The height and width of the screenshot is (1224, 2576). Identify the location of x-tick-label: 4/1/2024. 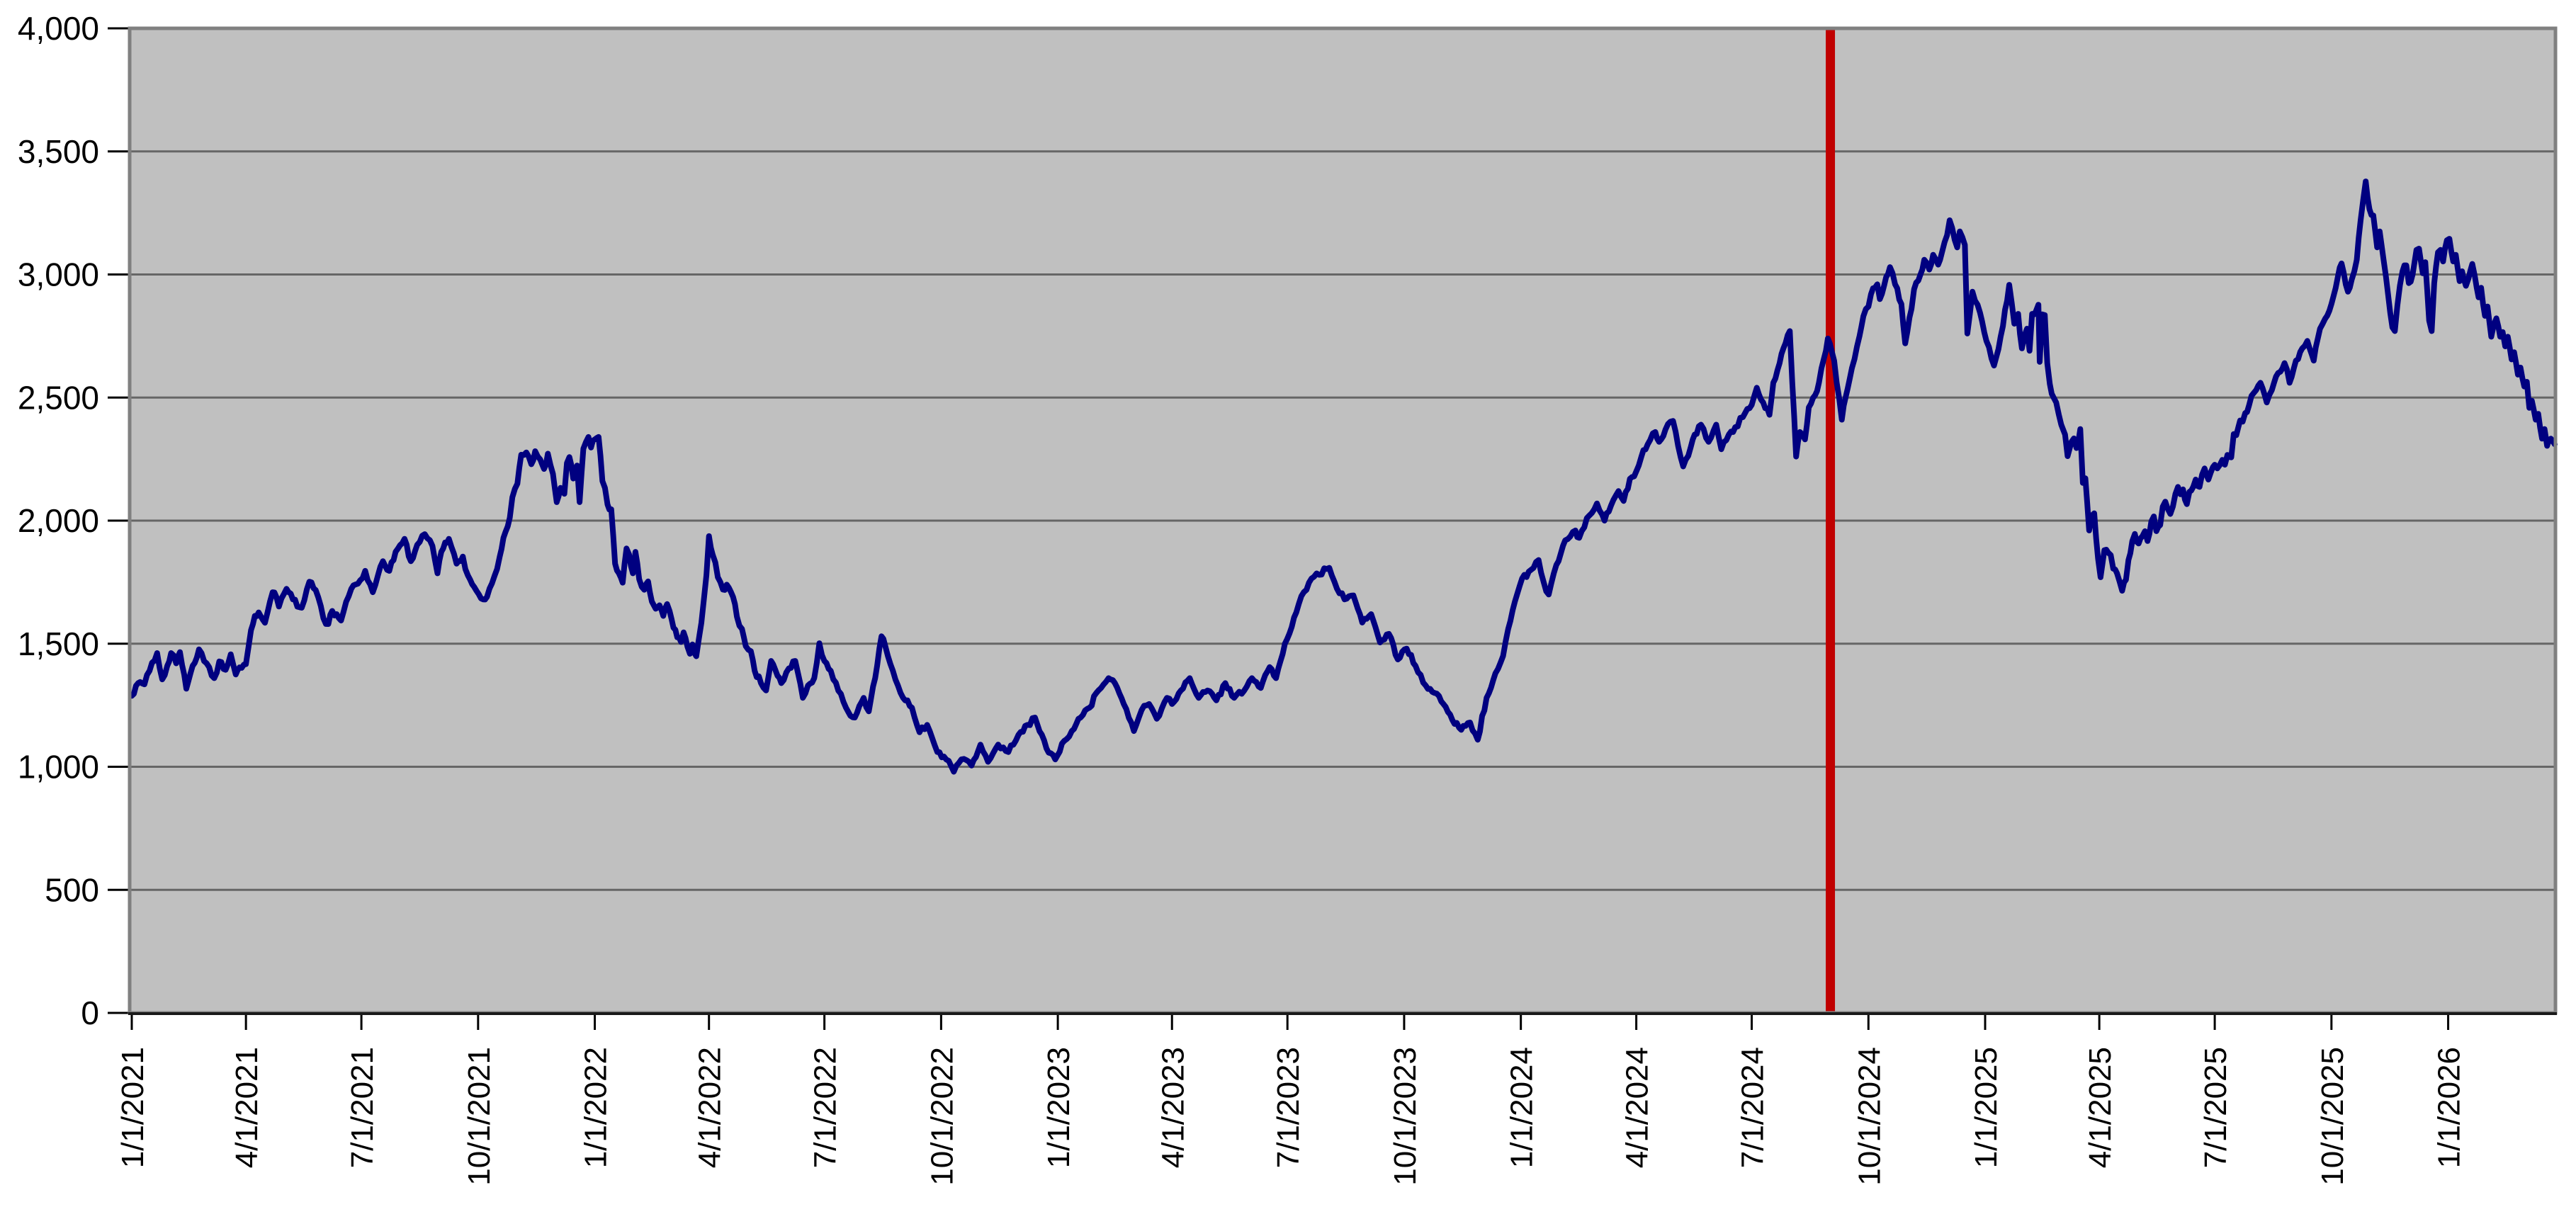
(1637, 1108).